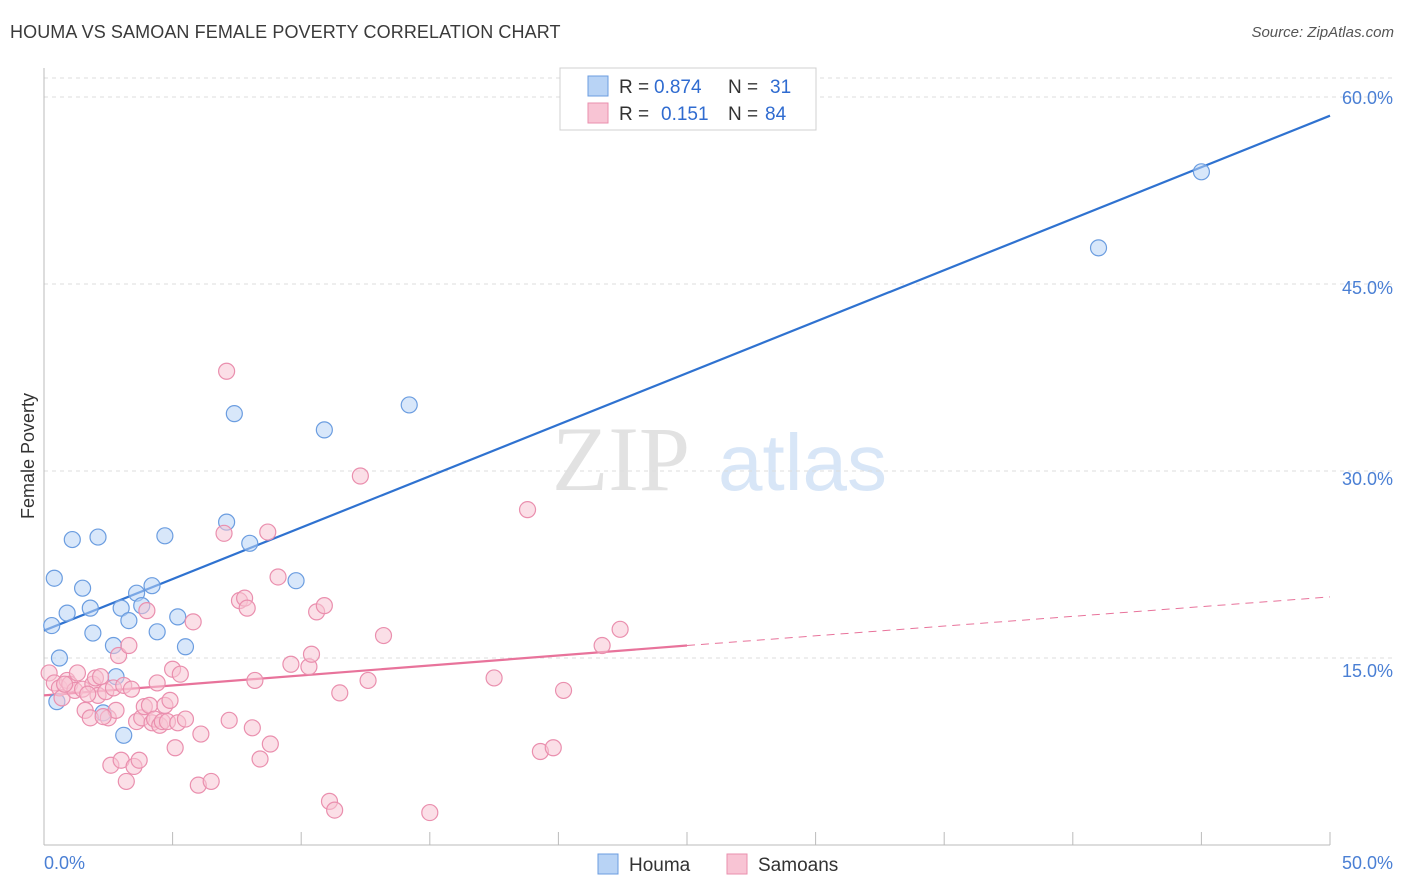 This screenshot has height=892, width=1406. Describe the element at coordinates (685, 114) in the screenshot. I see `legend-r-value-samoans: 0.151` at that location.